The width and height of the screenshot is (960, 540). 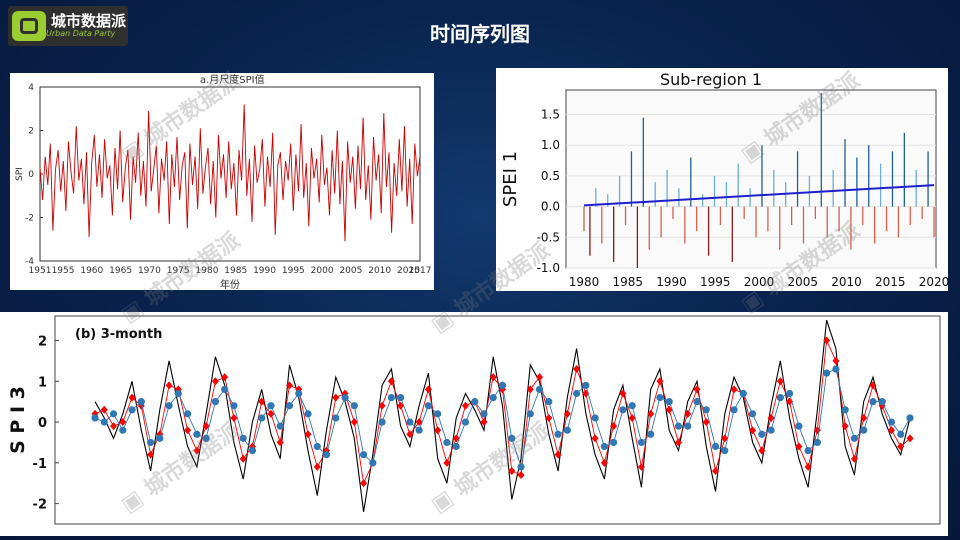 What do you see at coordinates (18, 420) in the screenshot?
I see `y-axis-label: S P I 3` at bounding box center [18, 420].